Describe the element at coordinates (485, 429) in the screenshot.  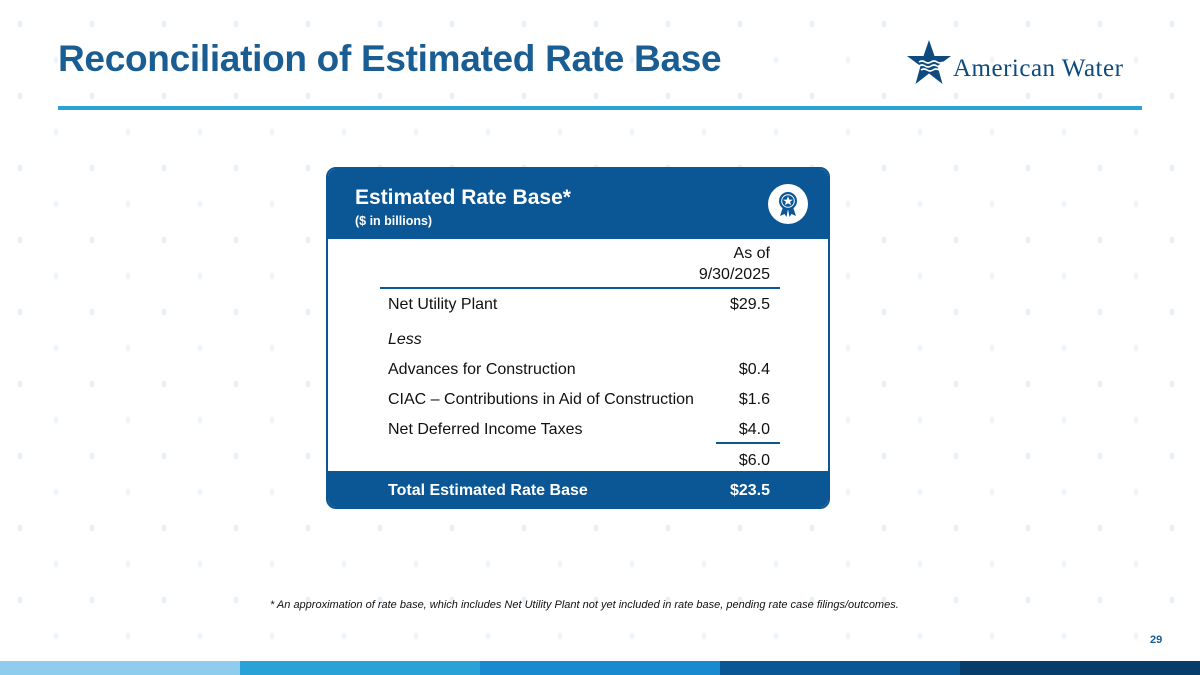
I see `row-deferred-taxes-label: Net Deferred Income Taxes` at that location.